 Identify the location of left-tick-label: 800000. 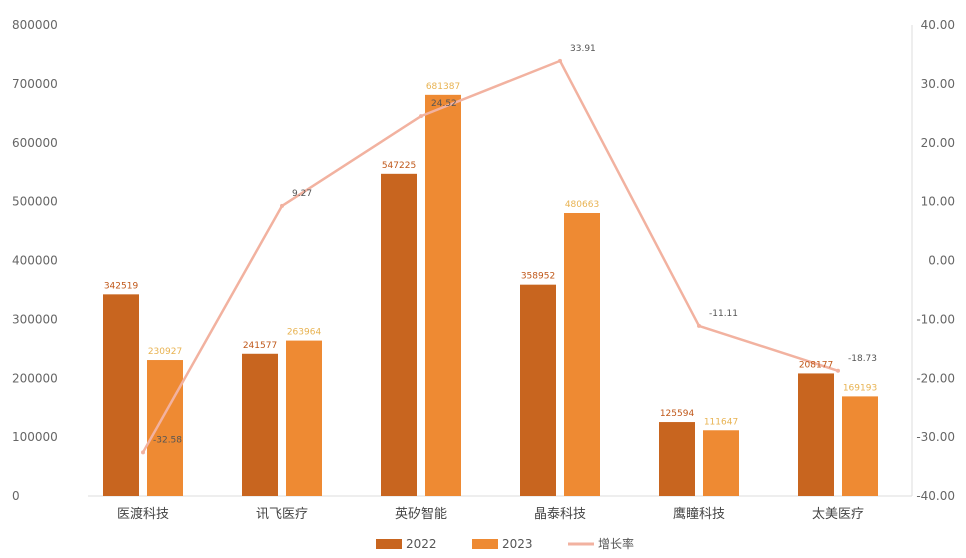
(35, 25).